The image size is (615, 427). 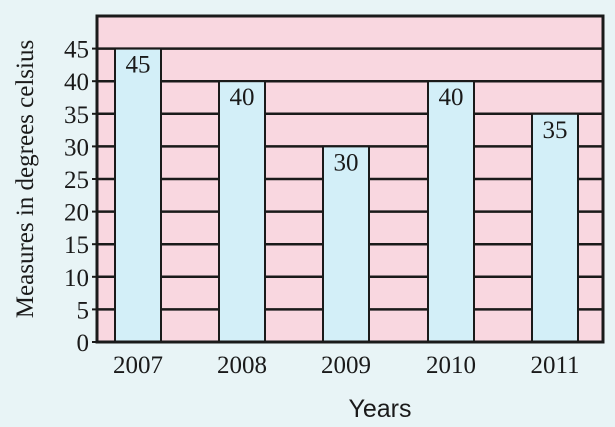 I want to click on y-tick-label: 15, so click(x=76, y=245).